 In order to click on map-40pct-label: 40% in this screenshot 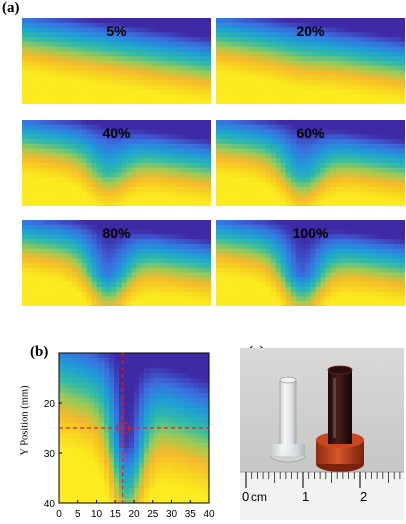, I will do `click(116, 133)`.